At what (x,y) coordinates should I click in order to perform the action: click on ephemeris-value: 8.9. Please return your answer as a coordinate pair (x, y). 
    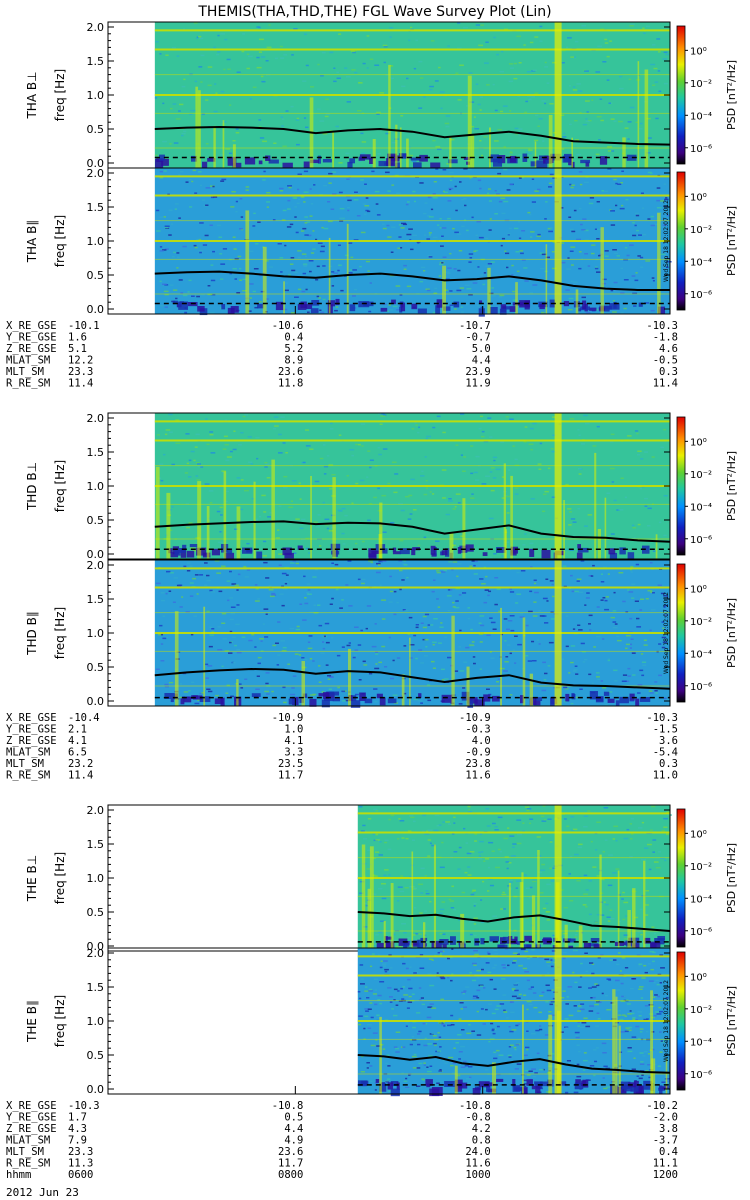
    Looking at the image, I should click on (293, 361).